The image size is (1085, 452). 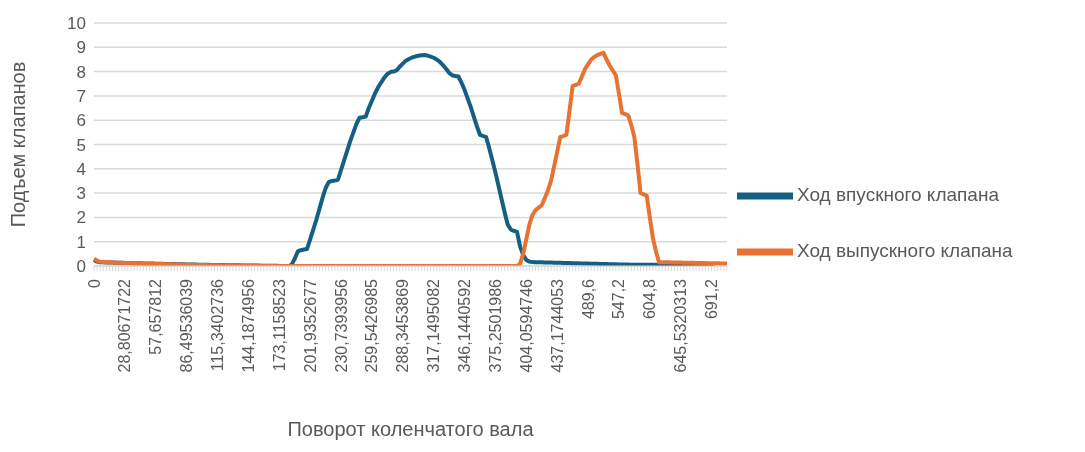 I want to click on x-tick-label: 346,1440592, so click(x=465, y=325).